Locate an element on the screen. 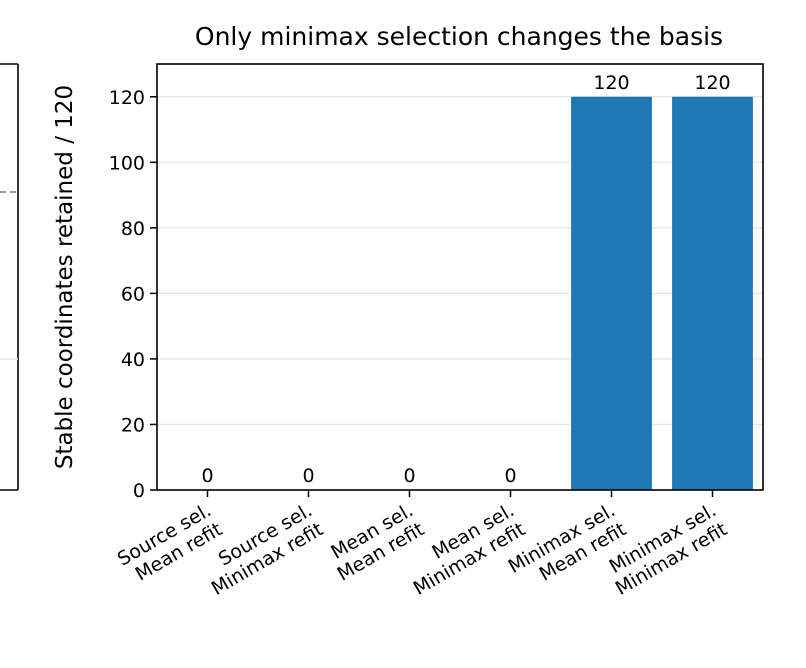 The image size is (806, 668). y-tick-label: 40 is located at coordinates (133, 360).